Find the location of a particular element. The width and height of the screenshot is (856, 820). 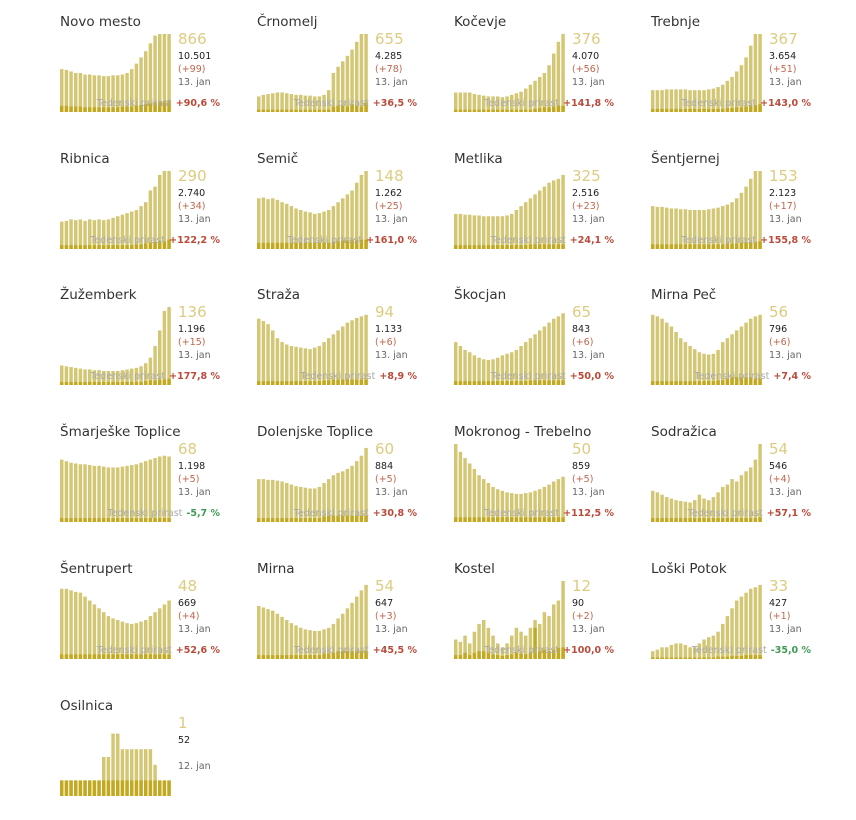

weekly-growth-value: +57,1 % is located at coordinates (788, 513).